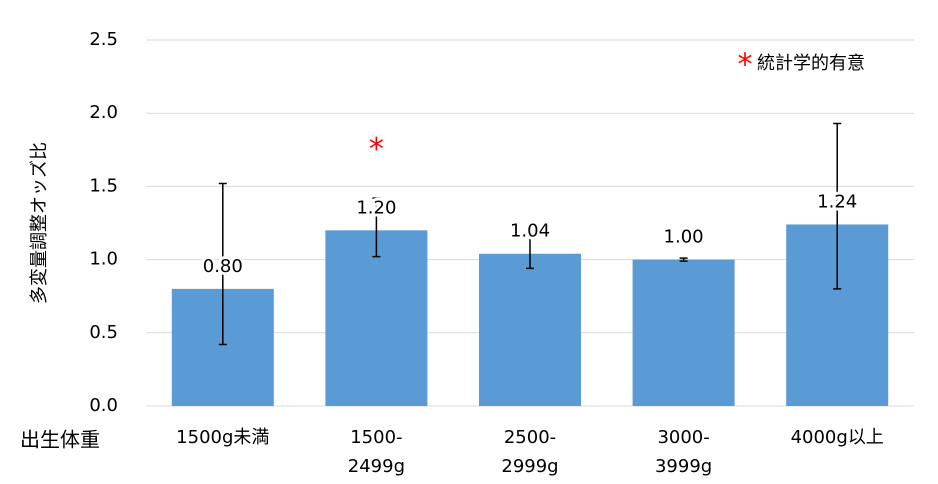  Describe the element at coordinates (222, 437) in the screenshot. I see `x-tick-label: 1500g未満` at that location.